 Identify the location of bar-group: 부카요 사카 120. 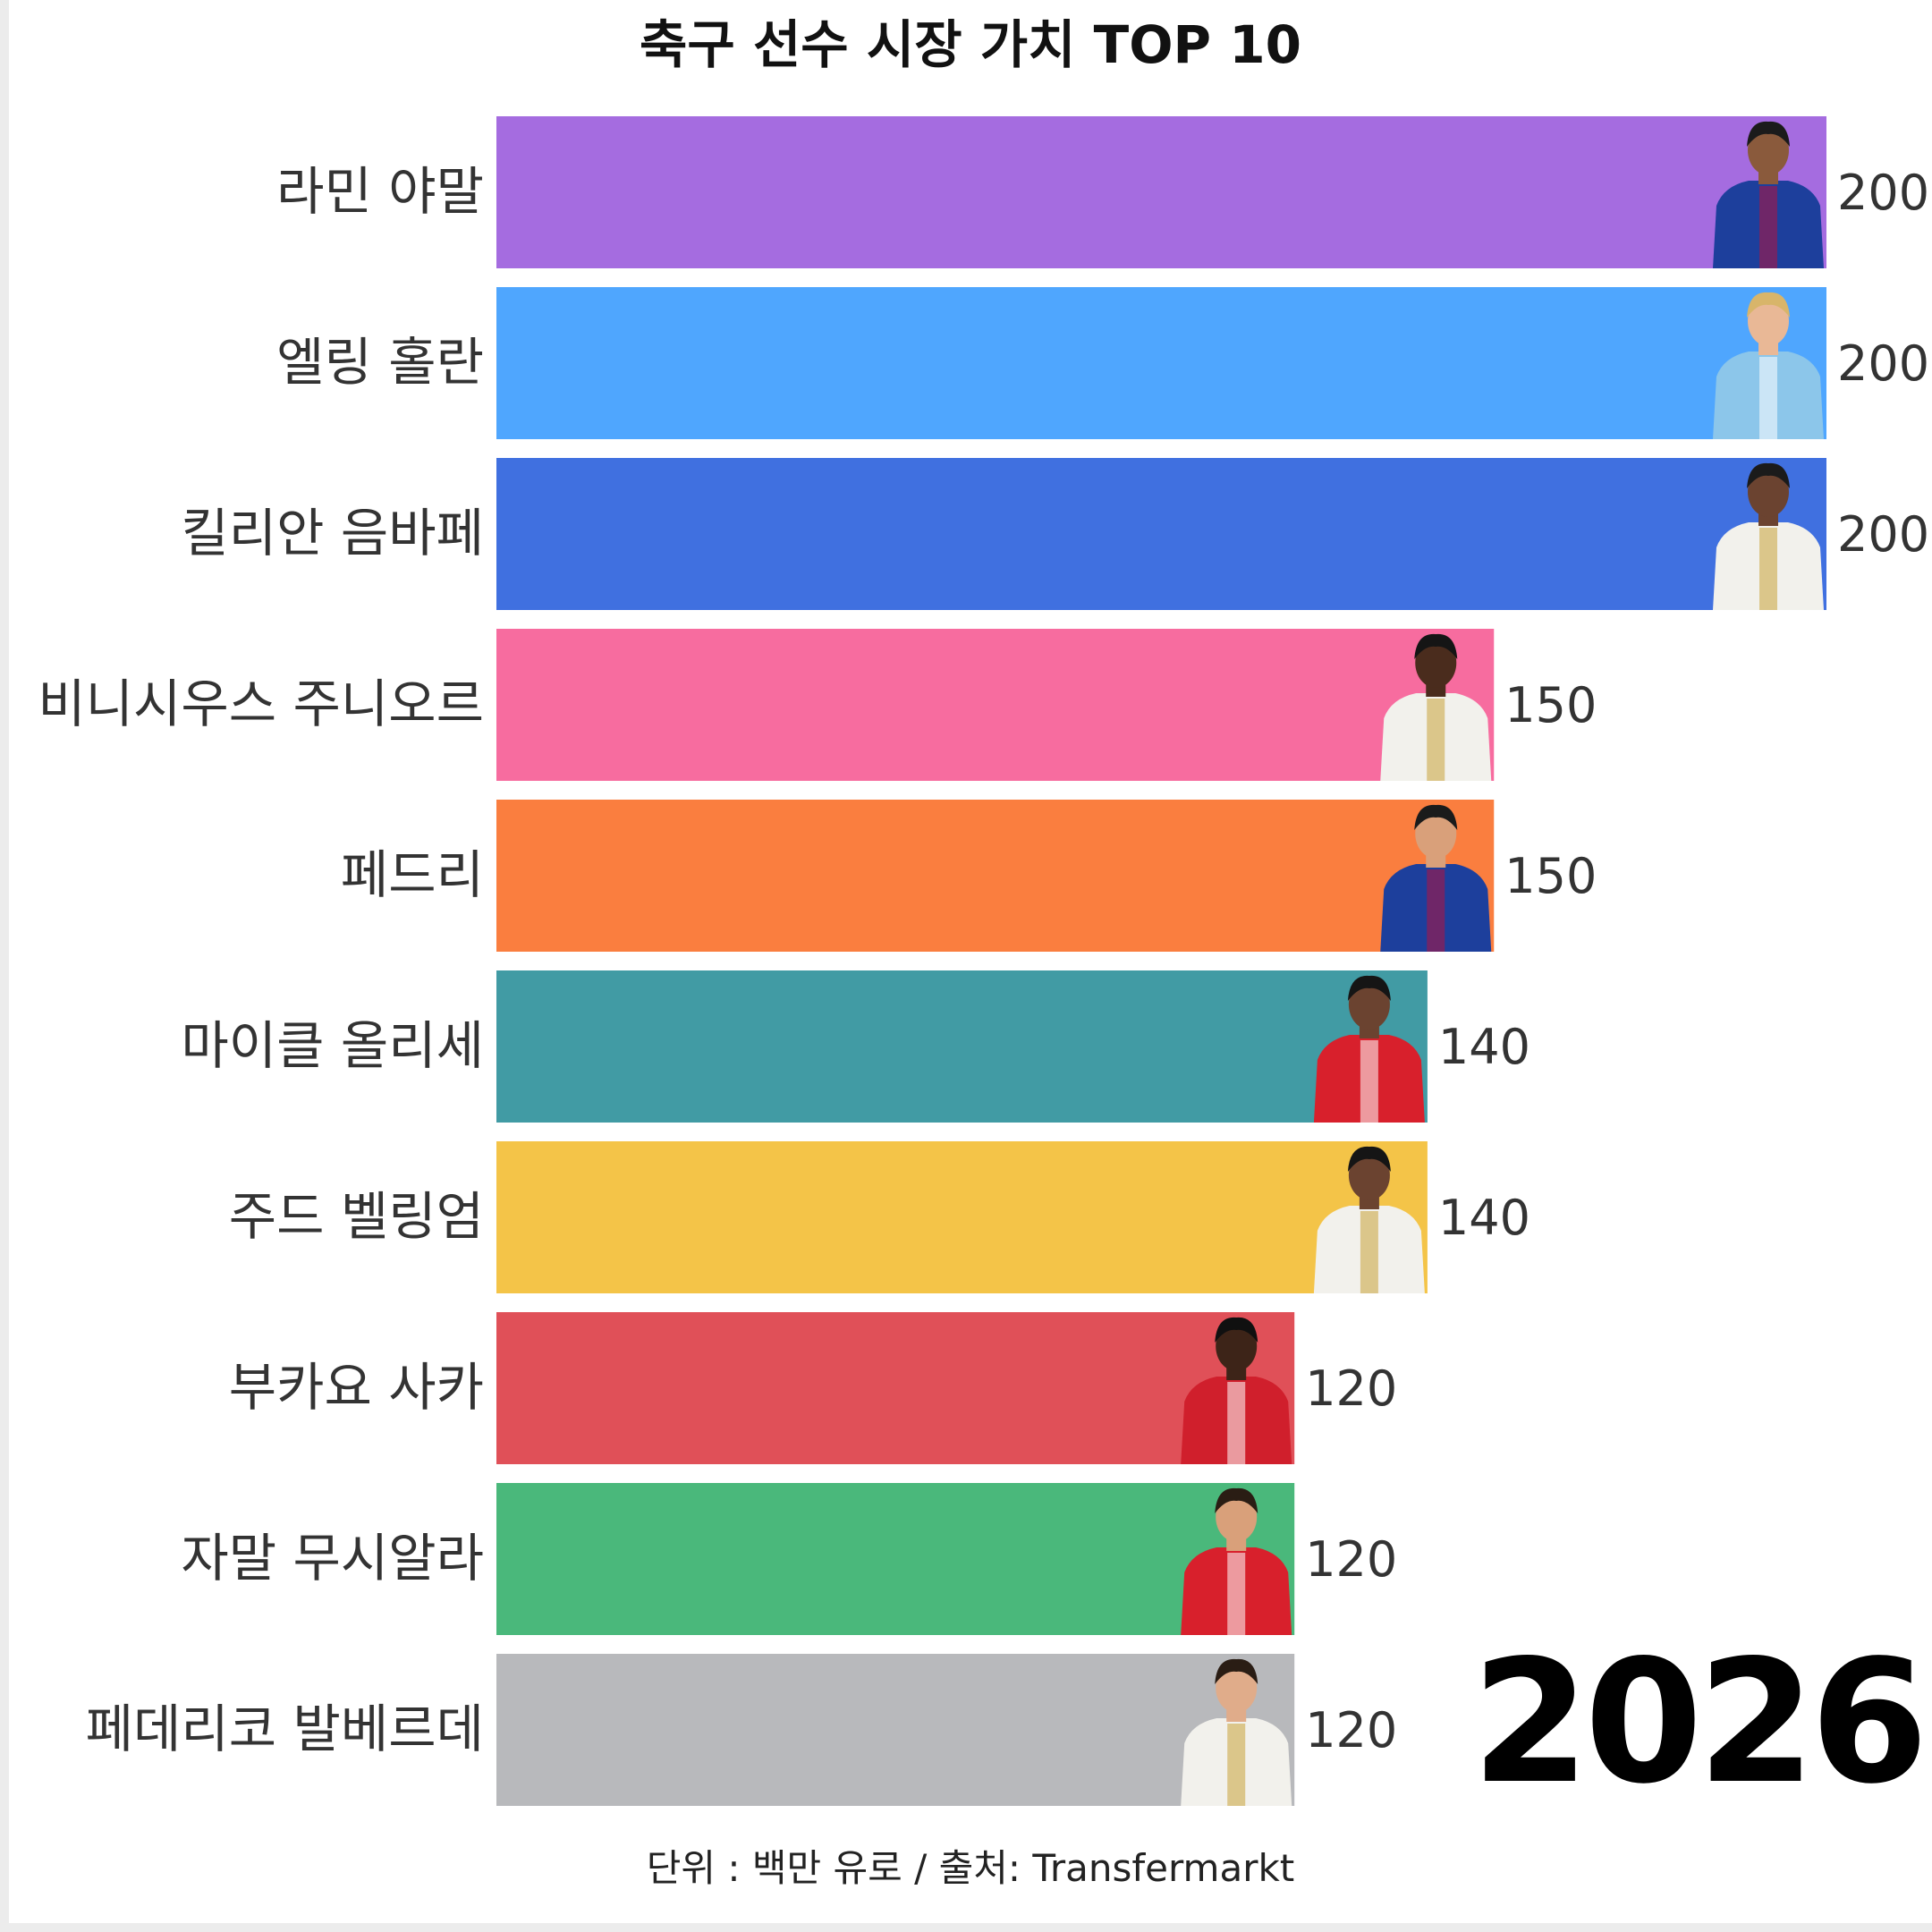
(813, 1388).